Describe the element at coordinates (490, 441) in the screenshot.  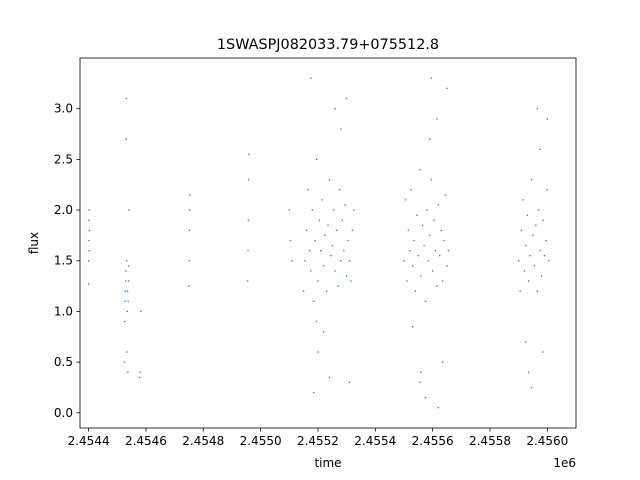
I see `x-tick-label: 2.4558` at that location.